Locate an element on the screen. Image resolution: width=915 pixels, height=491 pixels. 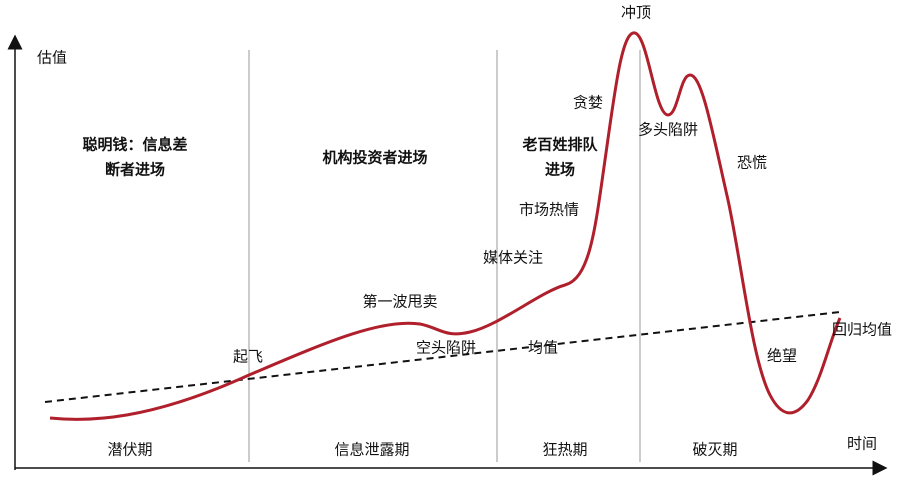
phase: 破灭期 is located at coordinates (714, 450).